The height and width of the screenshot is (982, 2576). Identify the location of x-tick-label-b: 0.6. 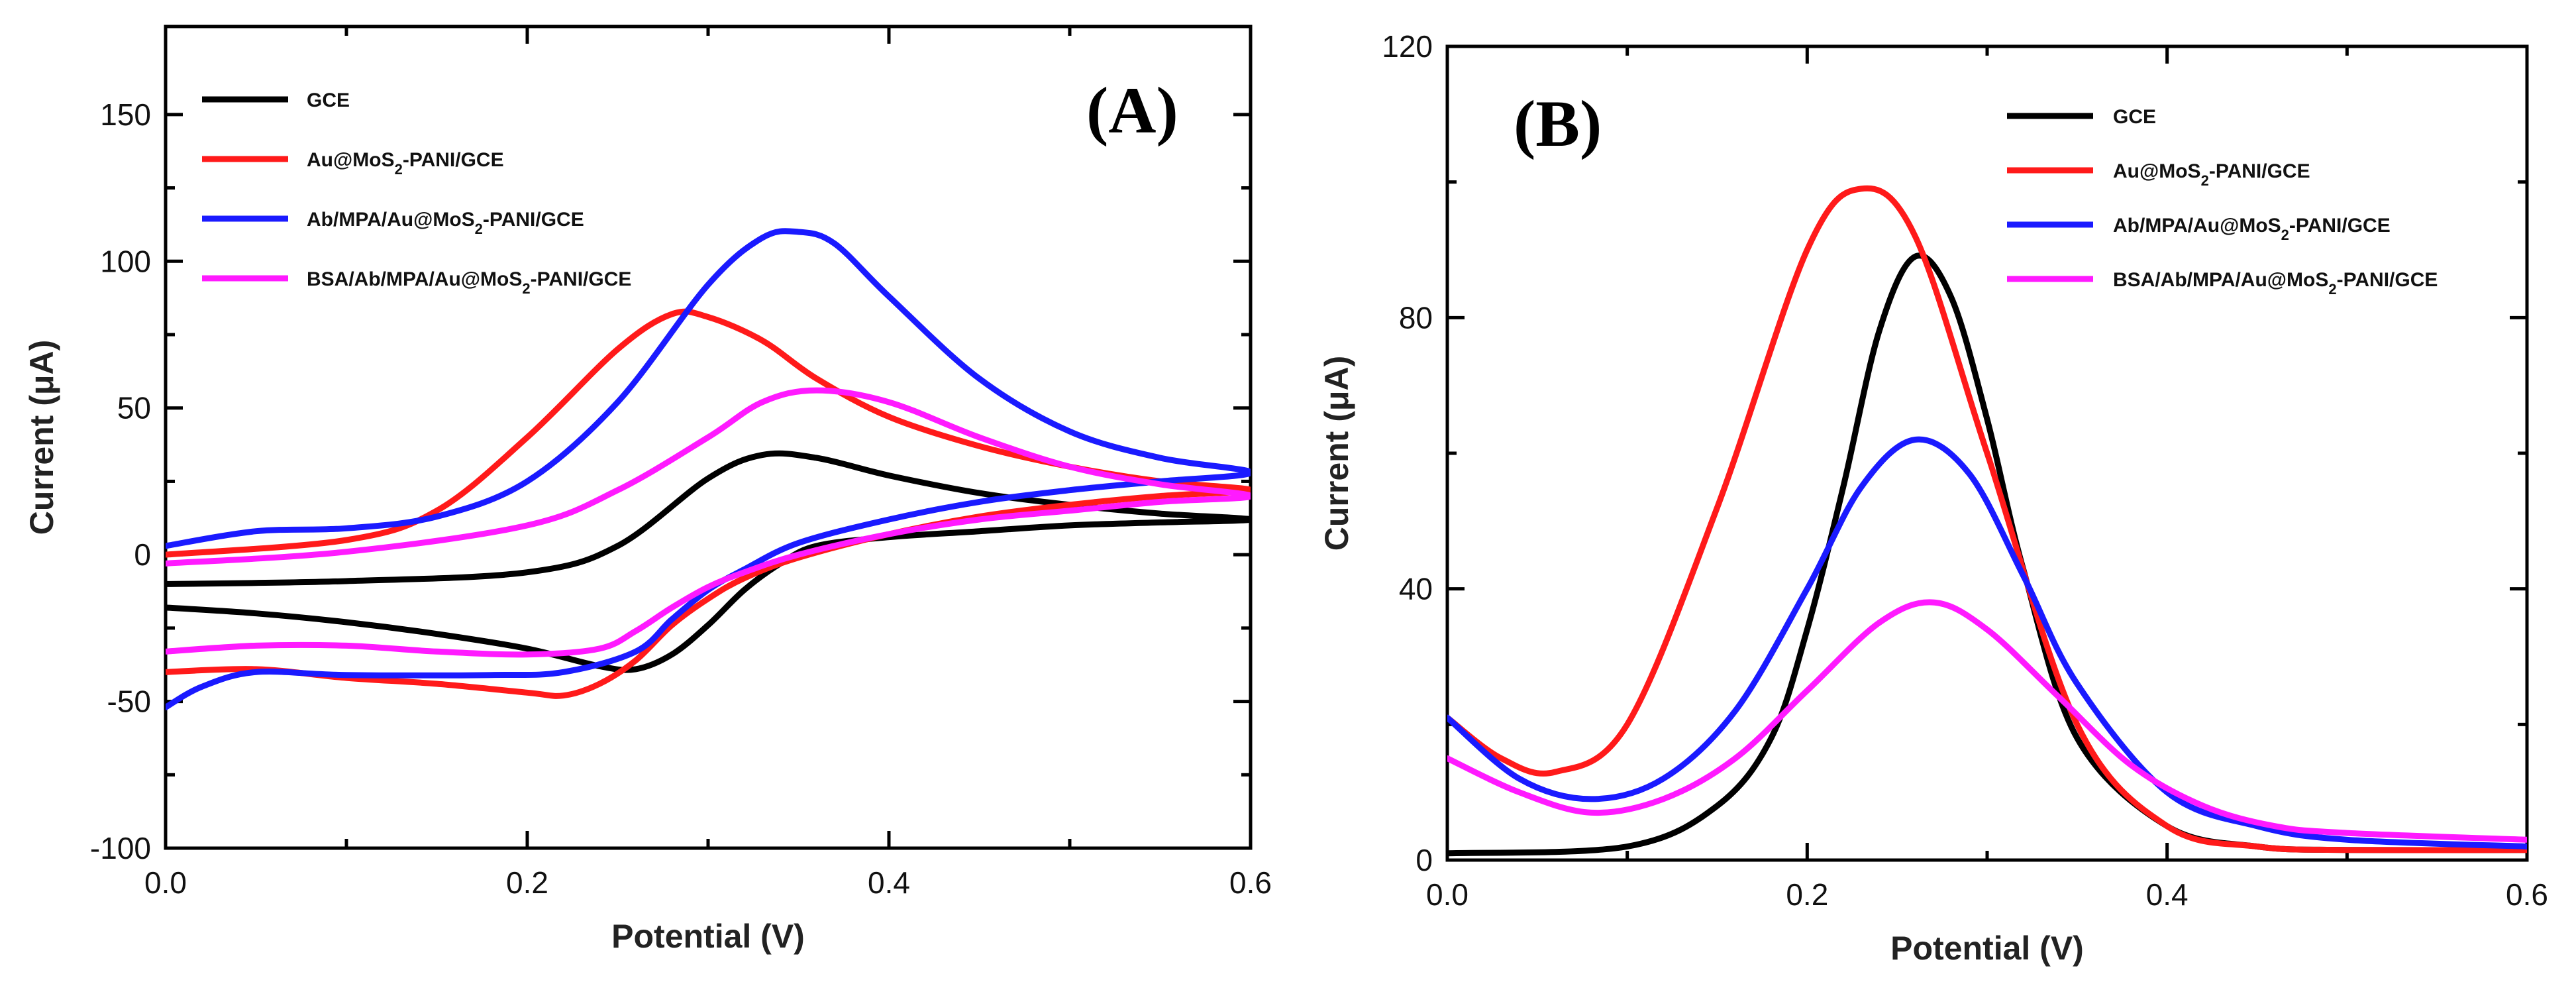
(2527, 895).